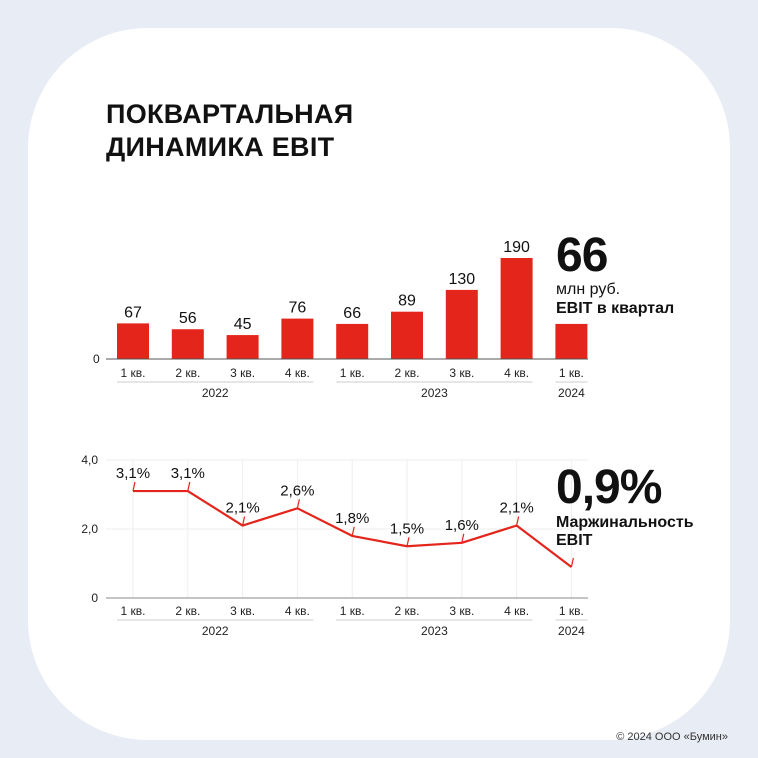 The width and height of the screenshot is (758, 758). What do you see at coordinates (571, 393) in the screenshot?
I see `bar-year-label: 2024` at bounding box center [571, 393].